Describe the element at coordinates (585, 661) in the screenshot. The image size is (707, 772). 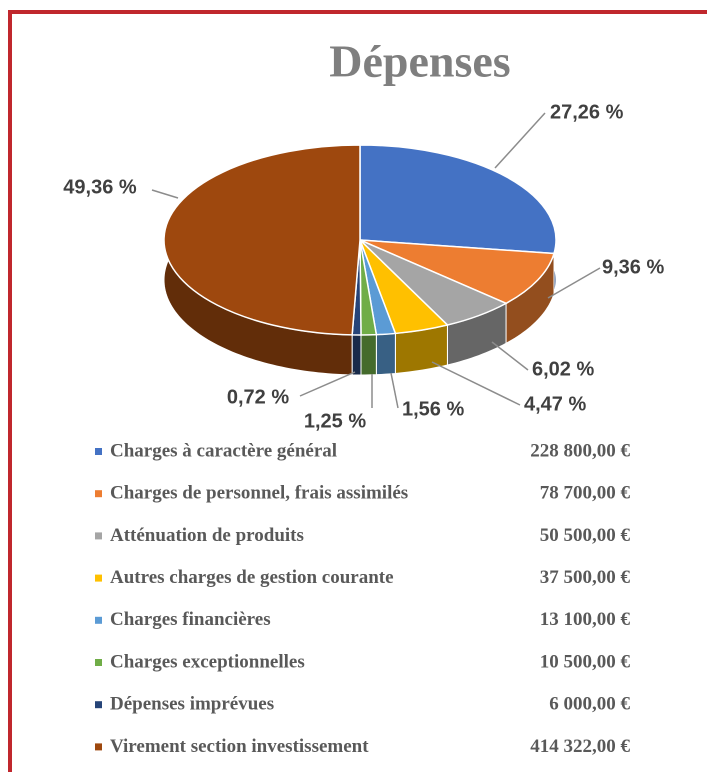
I see `legend-amount: 10 500,00 €` at that location.